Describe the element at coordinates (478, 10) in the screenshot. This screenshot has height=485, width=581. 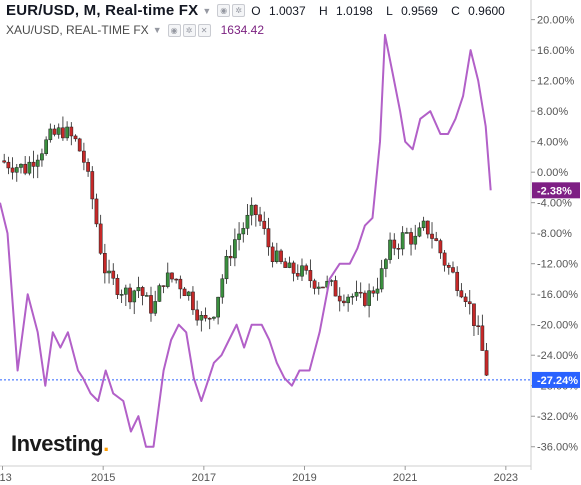
I see `close-value: C 0.9600` at that location.